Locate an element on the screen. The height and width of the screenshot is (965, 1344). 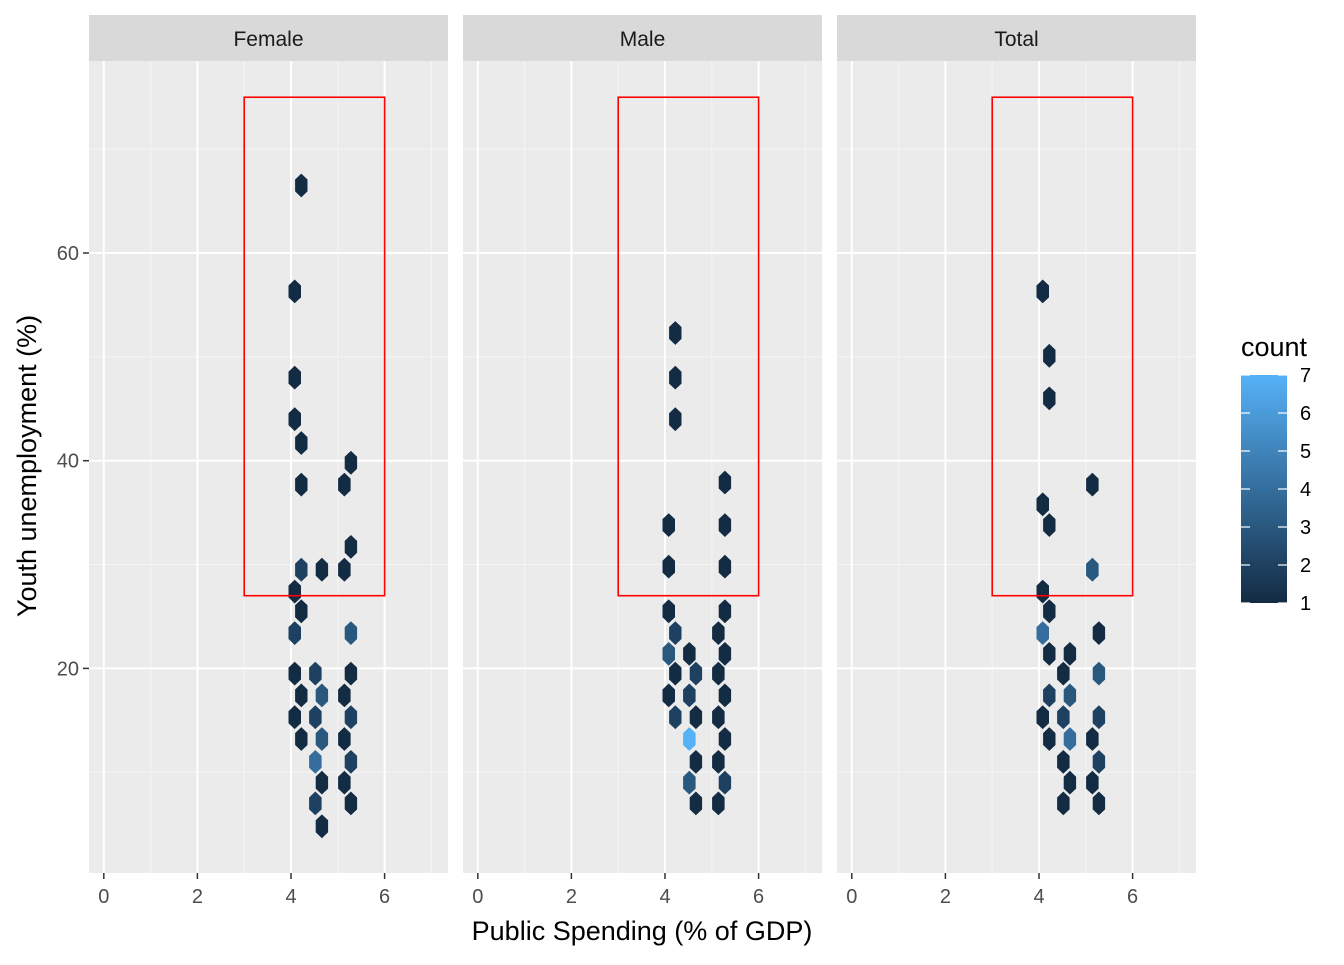
legend-tick-label: 1 is located at coordinates (1305, 604).